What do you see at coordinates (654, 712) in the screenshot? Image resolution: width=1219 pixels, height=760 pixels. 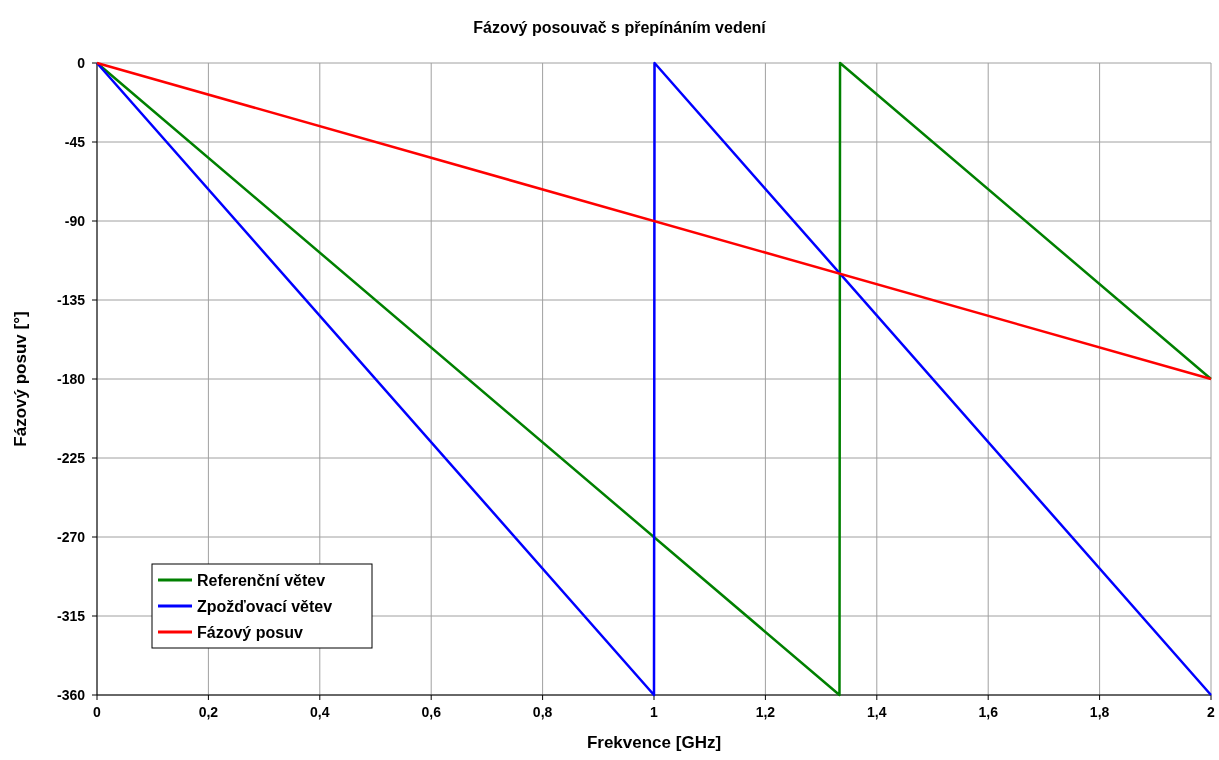 I see `x-tick-label: 1` at bounding box center [654, 712].